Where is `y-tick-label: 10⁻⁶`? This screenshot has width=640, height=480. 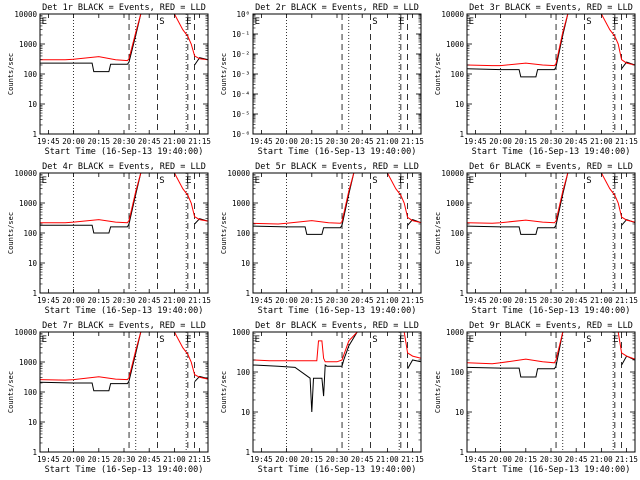
y-tick-label: 10⁻⁶ is located at coordinates (241, 134).